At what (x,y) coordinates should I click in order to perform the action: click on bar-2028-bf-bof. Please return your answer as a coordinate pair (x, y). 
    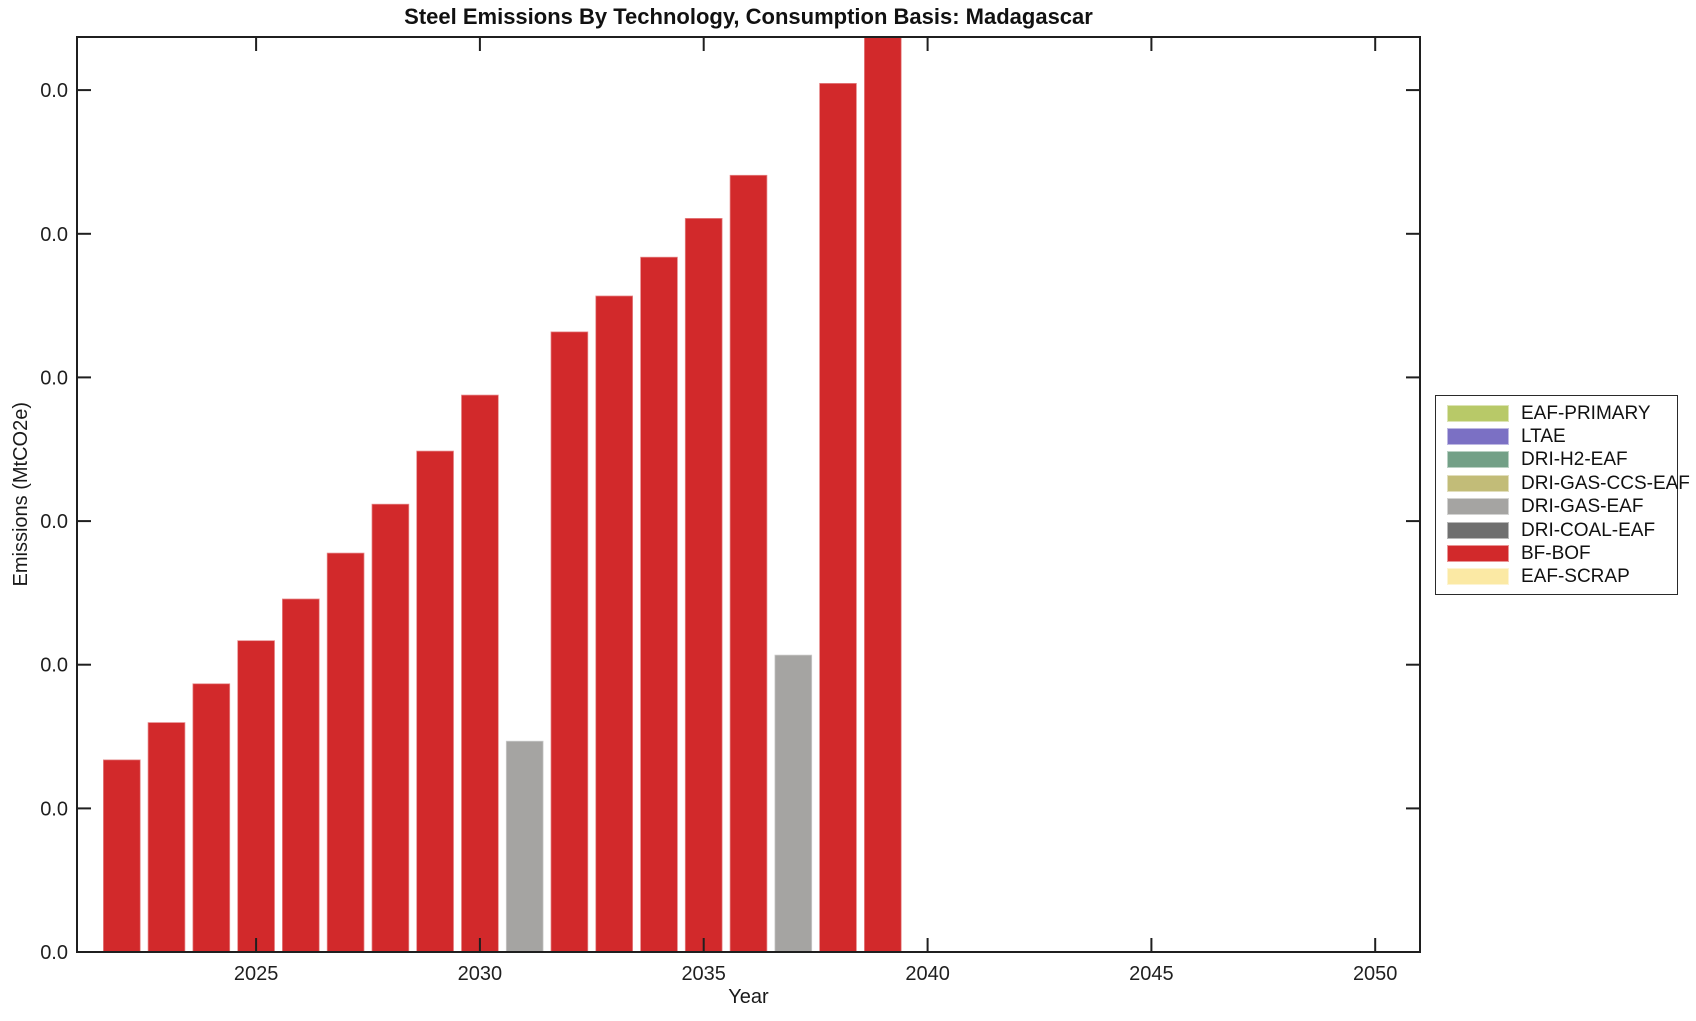
    Looking at the image, I should click on (390, 728).